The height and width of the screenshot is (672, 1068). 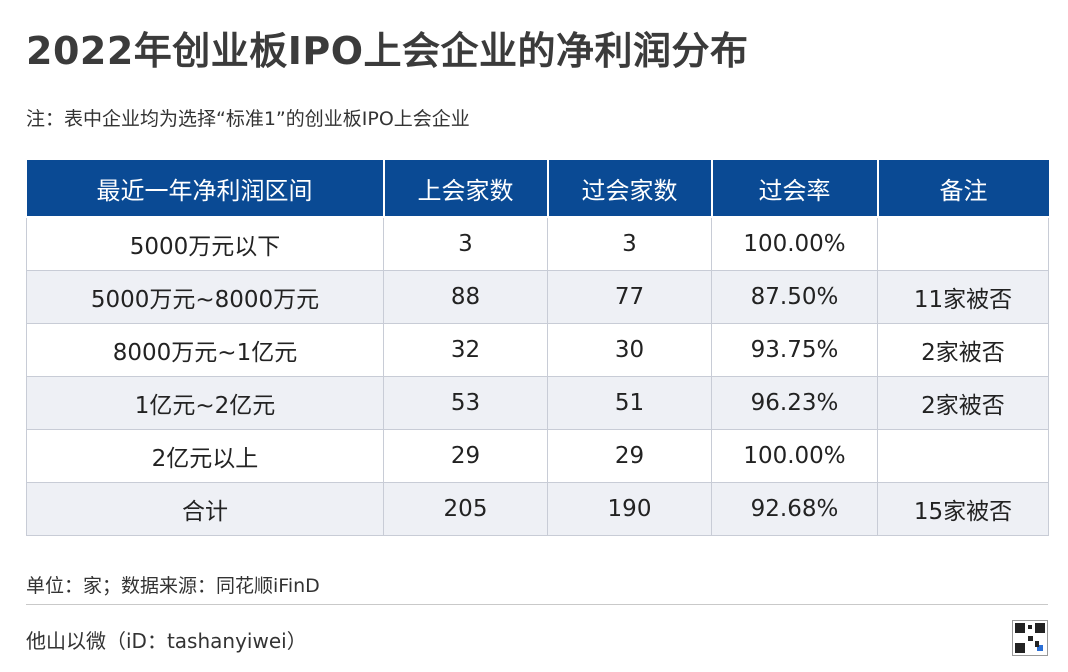 I want to click on header-passed-count: 过会家数, so click(x=629, y=189).